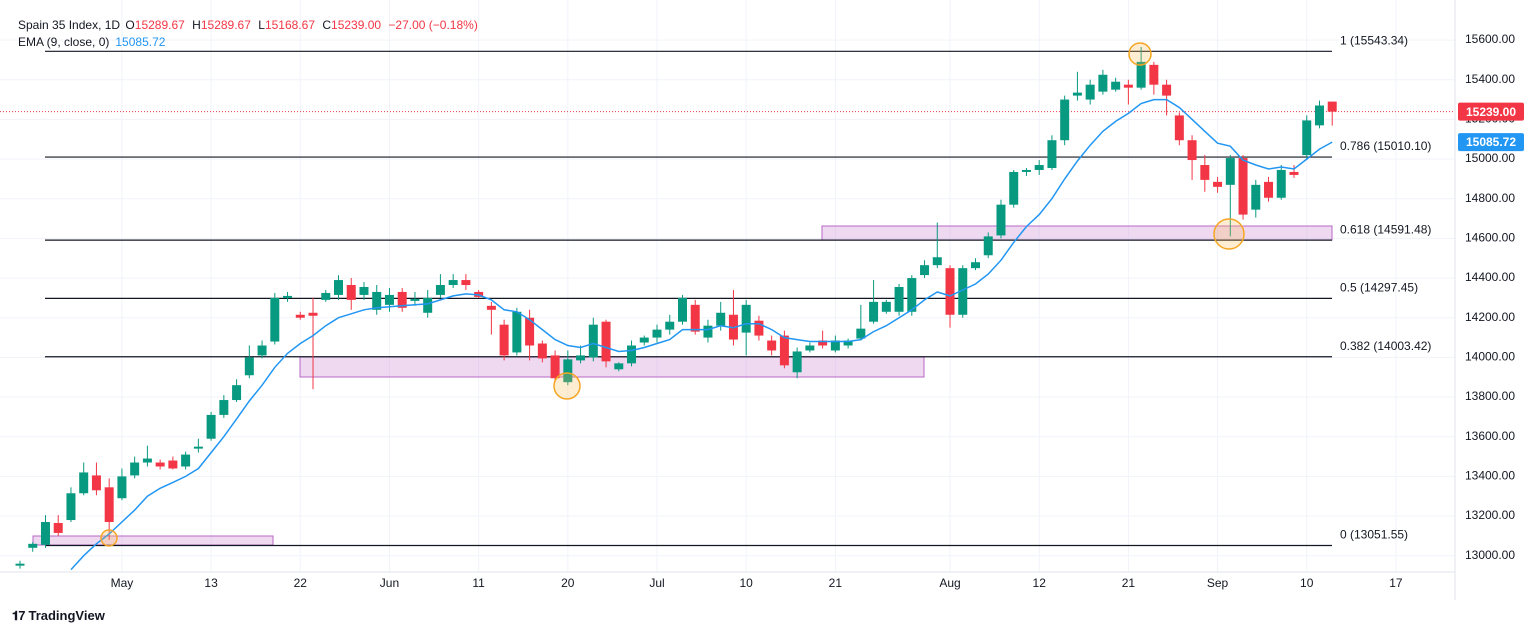 This screenshot has height=634, width=1536. What do you see at coordinates (196, 25) in the screenshot?
I see `ohlc-key: H` at bounding box center [196, 25].